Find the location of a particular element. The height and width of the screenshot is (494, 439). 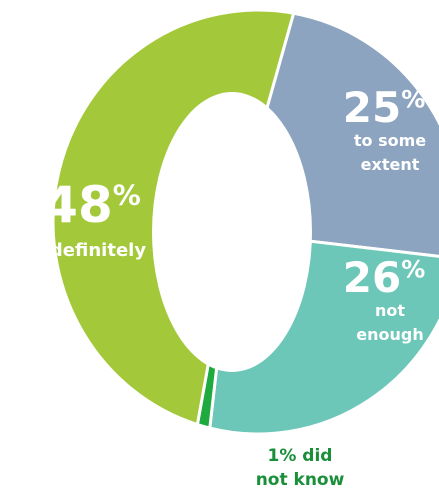

label-text-did-not-know: not know is located at coordinates (300, 480).